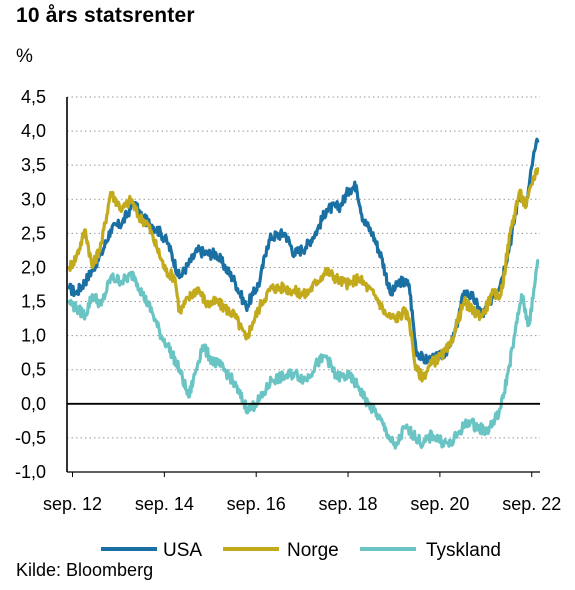 The height and width of the screenshot is (590, 575). What do you see at coordinates (72, 504) in the screenshot?
I see `x-tick-label: sep. 12` at bounding box center [72, 504].